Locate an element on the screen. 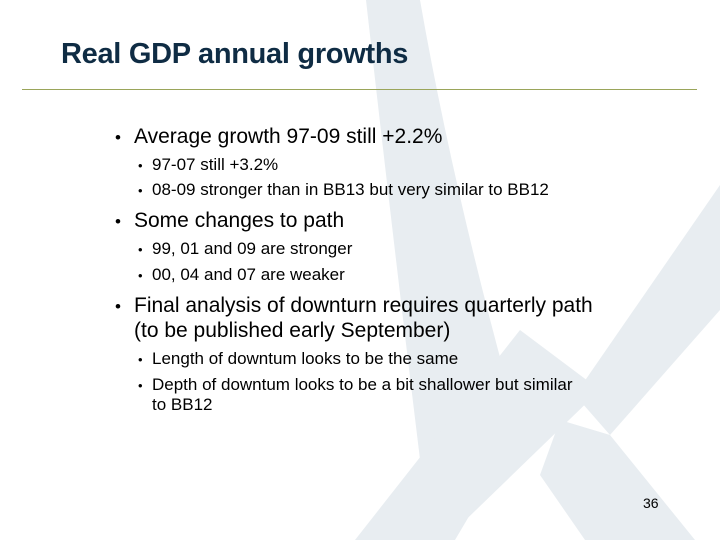  sub-bullet-item: • 00, 04 and 07 are weaker is located at coordinates (241, 275).